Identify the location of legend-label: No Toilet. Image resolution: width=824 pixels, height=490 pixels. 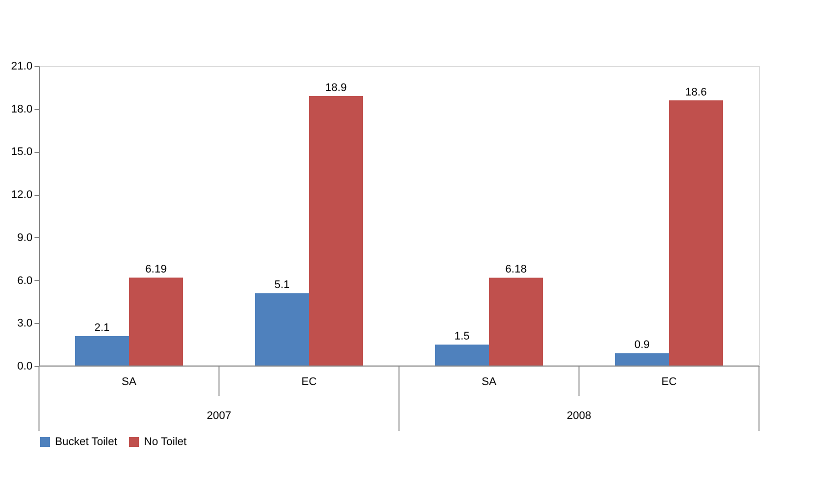
(165, 442).